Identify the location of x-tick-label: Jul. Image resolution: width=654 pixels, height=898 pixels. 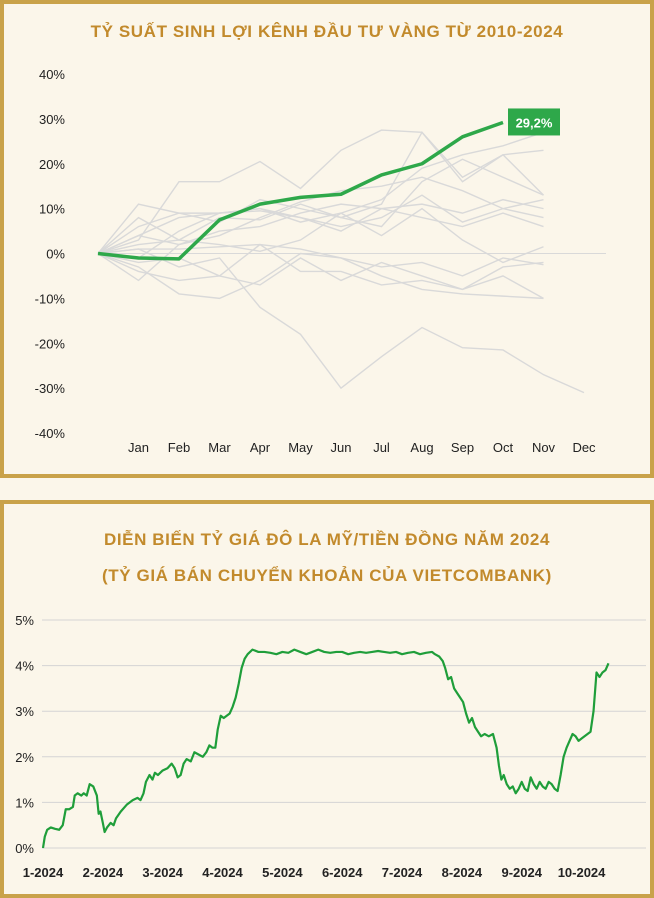
(381, 447).